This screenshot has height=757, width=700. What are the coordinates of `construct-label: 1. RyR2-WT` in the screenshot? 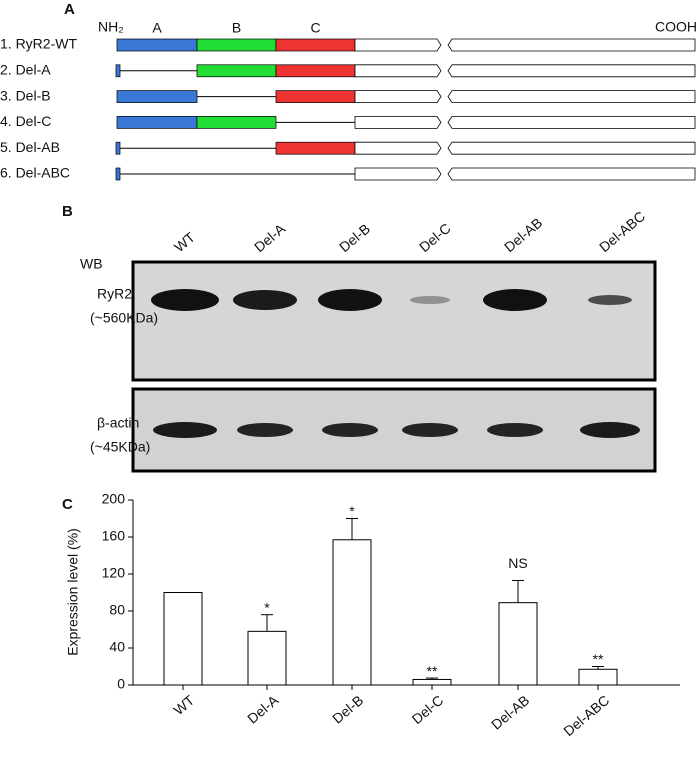 It's located at (38, 44).